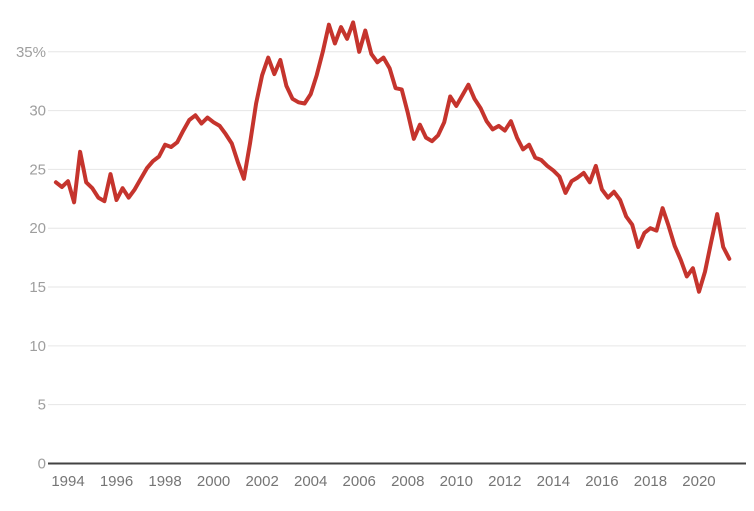 This screenshot has width=754, height=511. I want to click on y-tick-label: 10, so click(37, 346).